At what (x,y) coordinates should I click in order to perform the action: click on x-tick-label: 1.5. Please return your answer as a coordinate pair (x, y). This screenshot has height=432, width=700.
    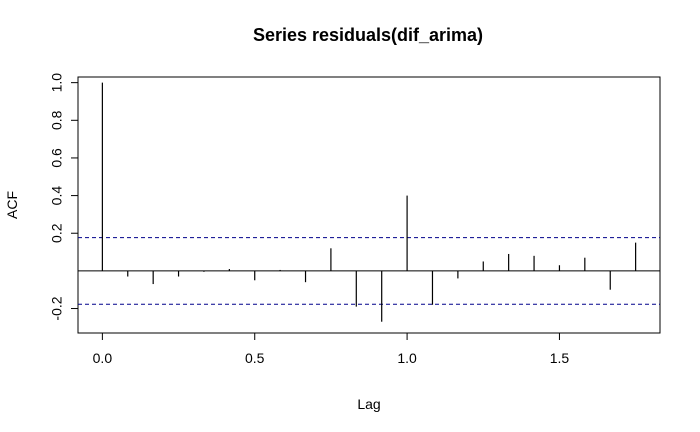
    Looking at the image, I should click on (560, 358).